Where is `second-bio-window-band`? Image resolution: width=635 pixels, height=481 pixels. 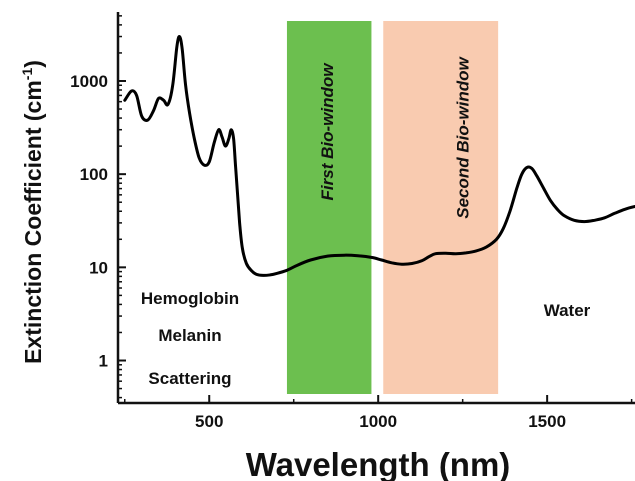 second-bio-window-band is located at coordinates (441, 207).